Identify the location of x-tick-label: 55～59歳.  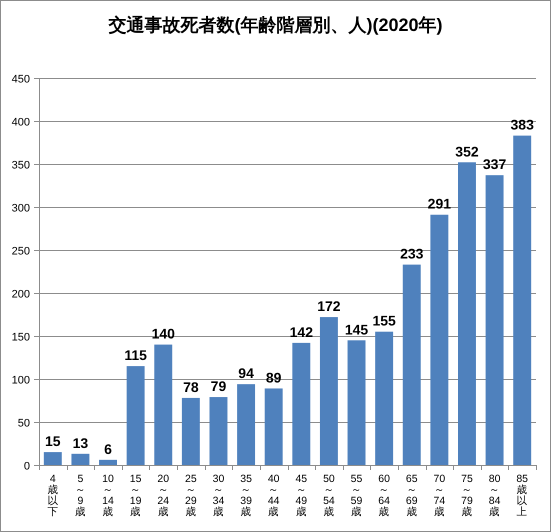
(356, 495).